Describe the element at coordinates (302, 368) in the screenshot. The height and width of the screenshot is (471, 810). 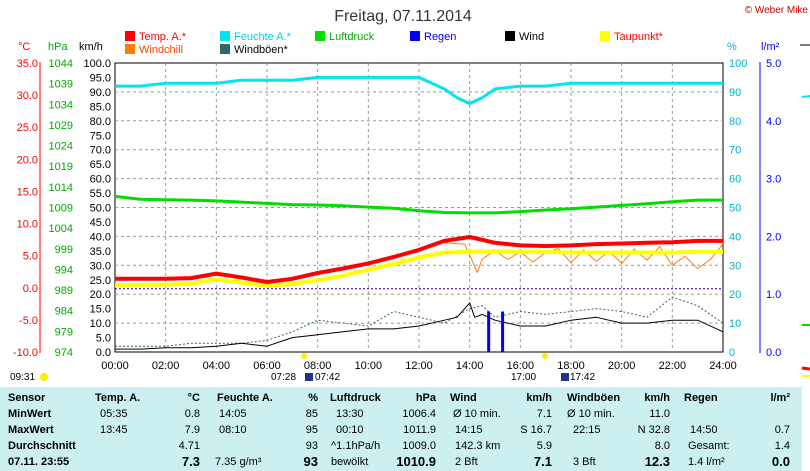
I see `sun-markers: 09:31 07:28 07:42 17:00 17:42` at that location.